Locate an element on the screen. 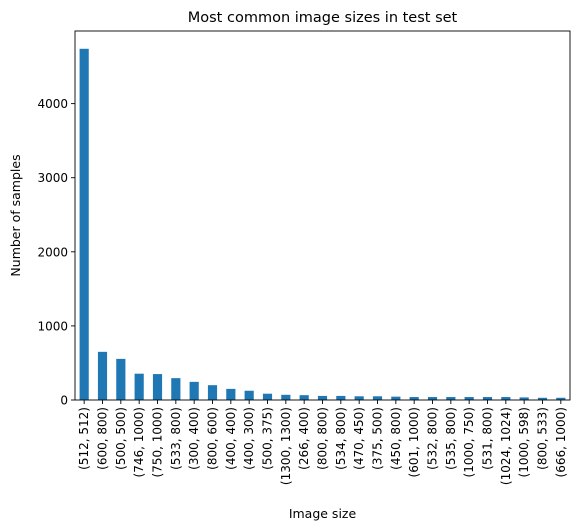  y-tick-label: 0 is located at coordinates (64, 401).